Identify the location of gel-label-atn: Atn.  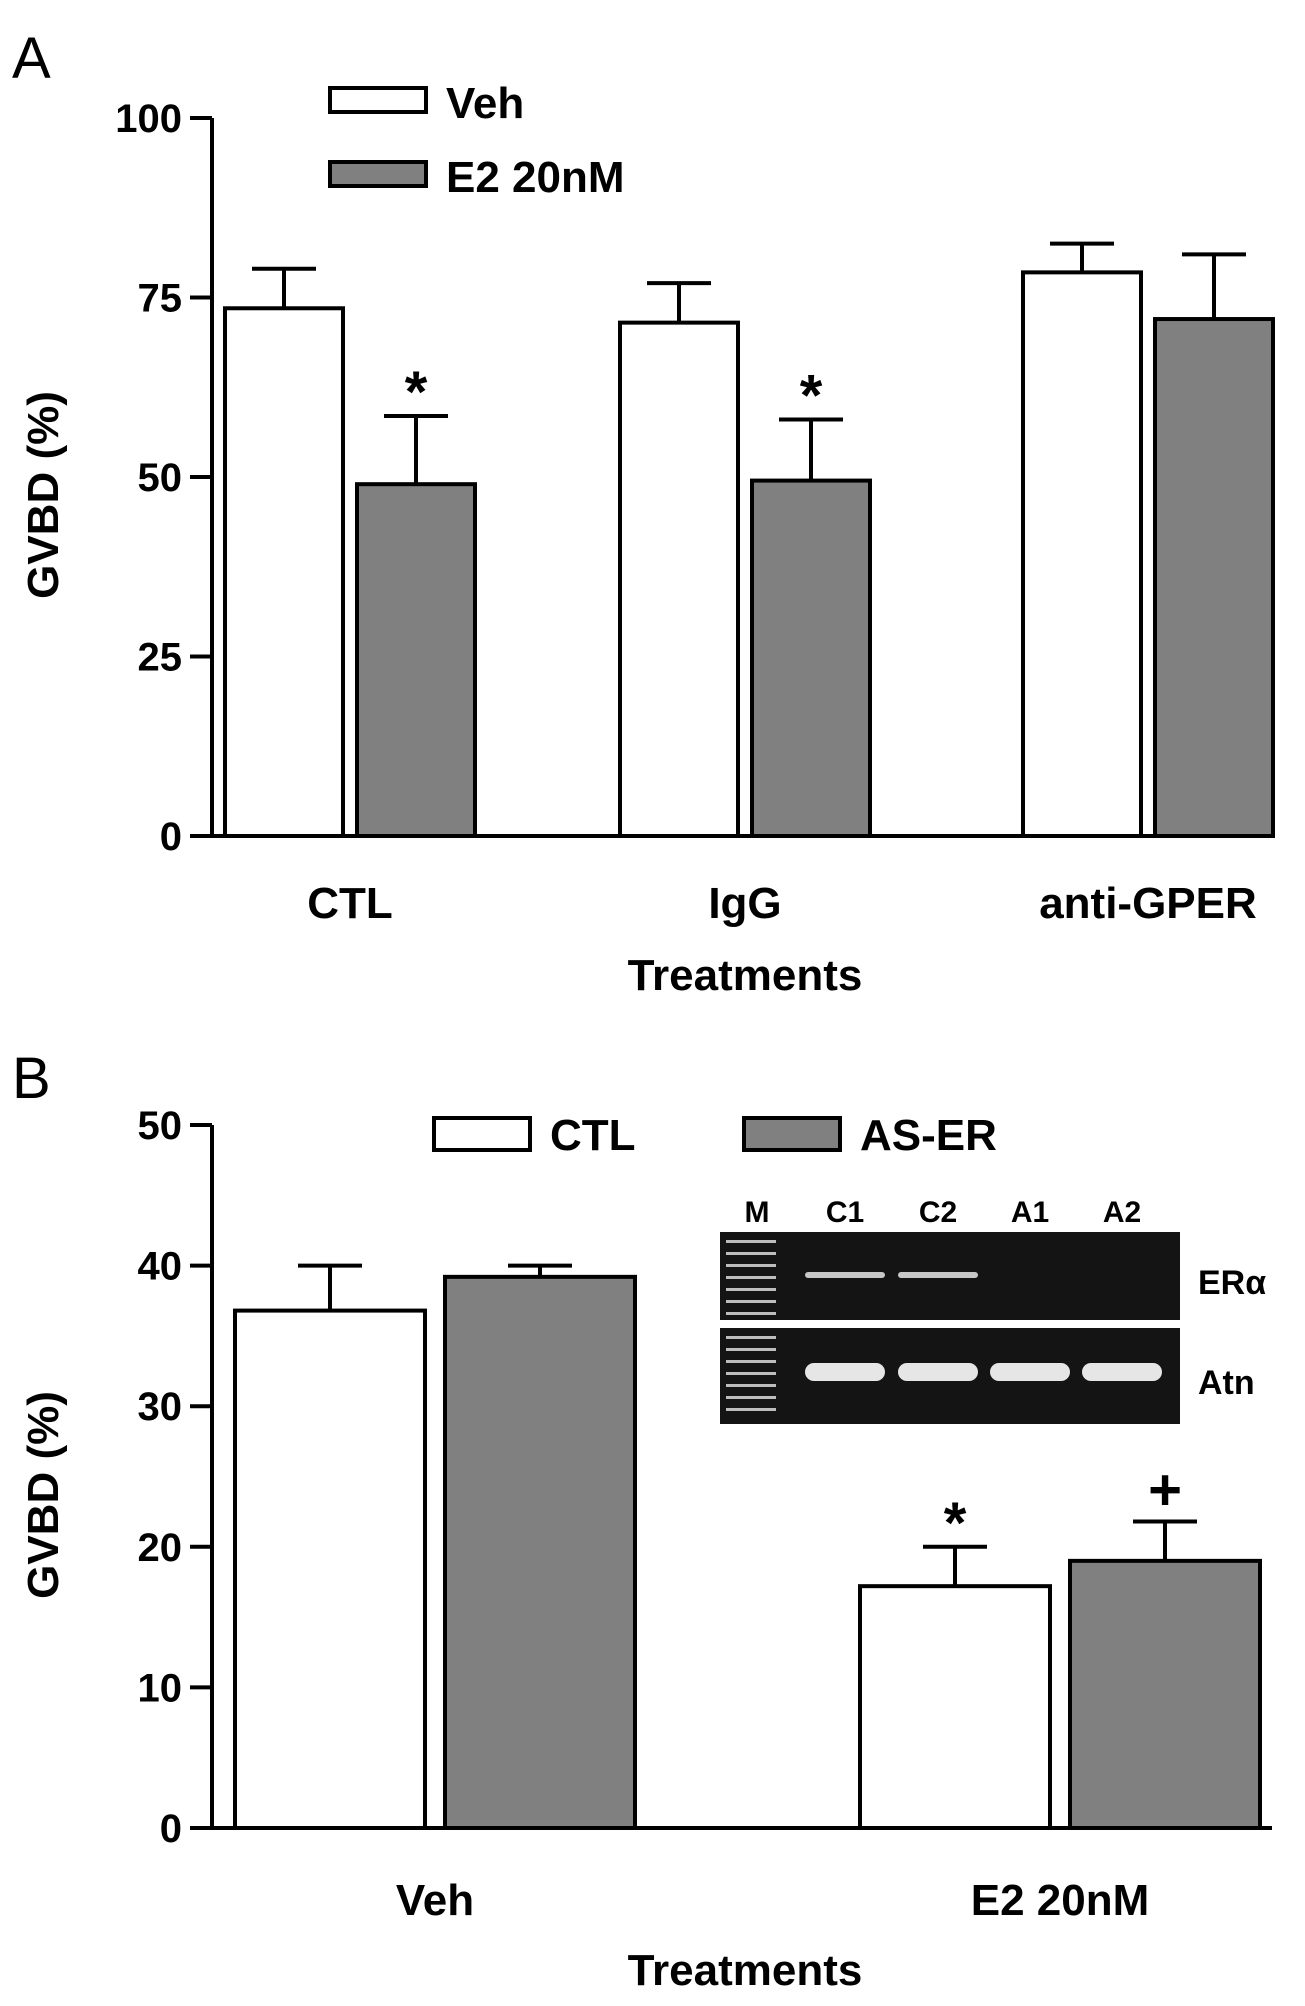
(1226, 1383).